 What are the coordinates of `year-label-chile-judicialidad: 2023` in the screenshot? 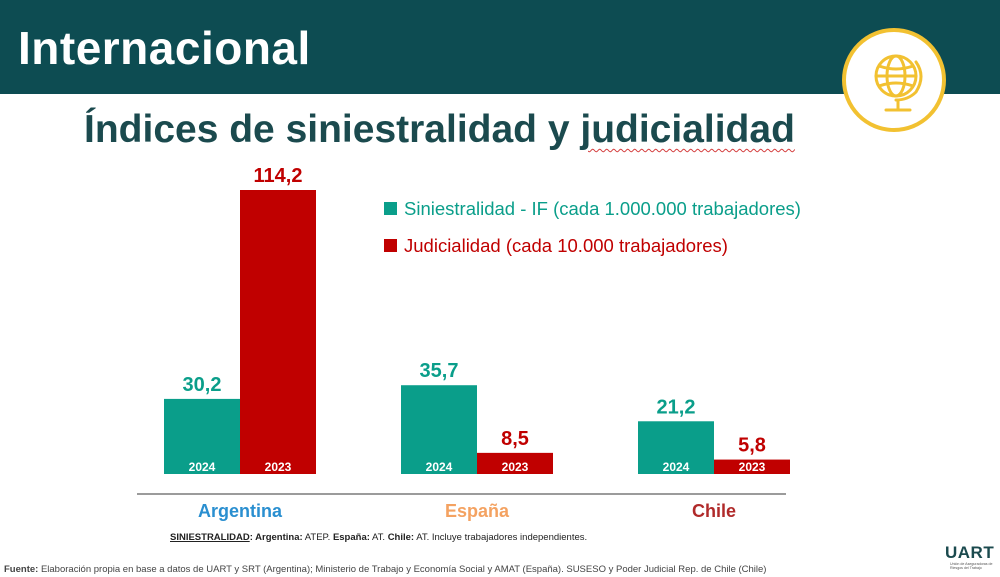 It's located at (752, 467).